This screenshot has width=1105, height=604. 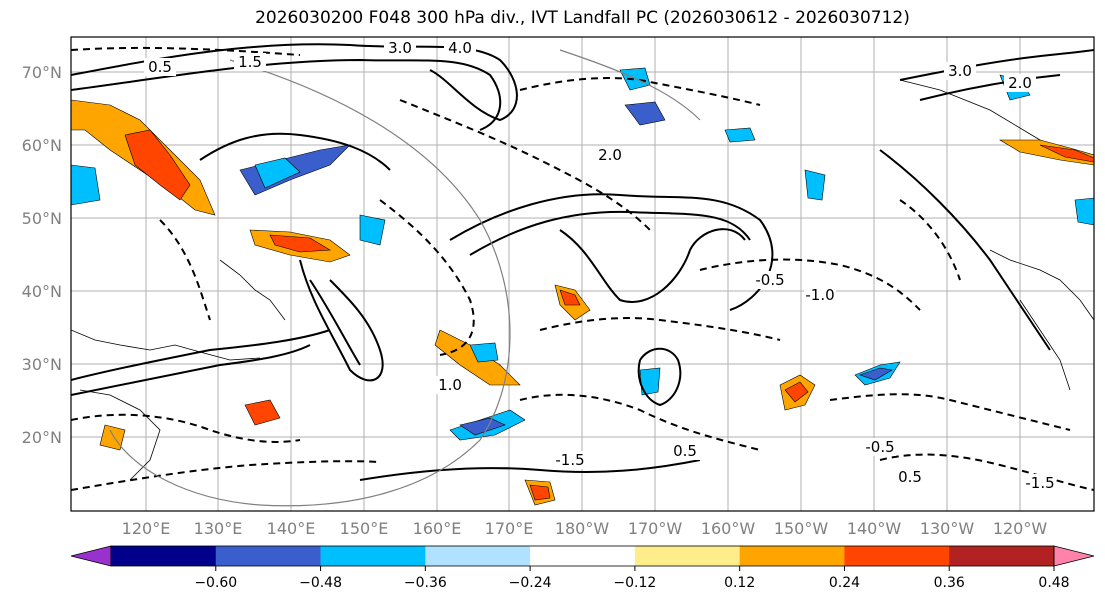 What do you see at coordinates (42, 291) in the screenshot?
I see `lat-tick-label: 40°N` at bounding box center [42, 291].